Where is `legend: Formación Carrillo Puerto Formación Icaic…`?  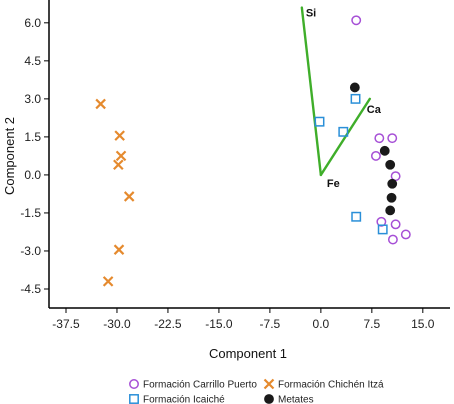
legend: Formación Carrillo Puerto Formación Icaic… is located at coordinates (256, 391).